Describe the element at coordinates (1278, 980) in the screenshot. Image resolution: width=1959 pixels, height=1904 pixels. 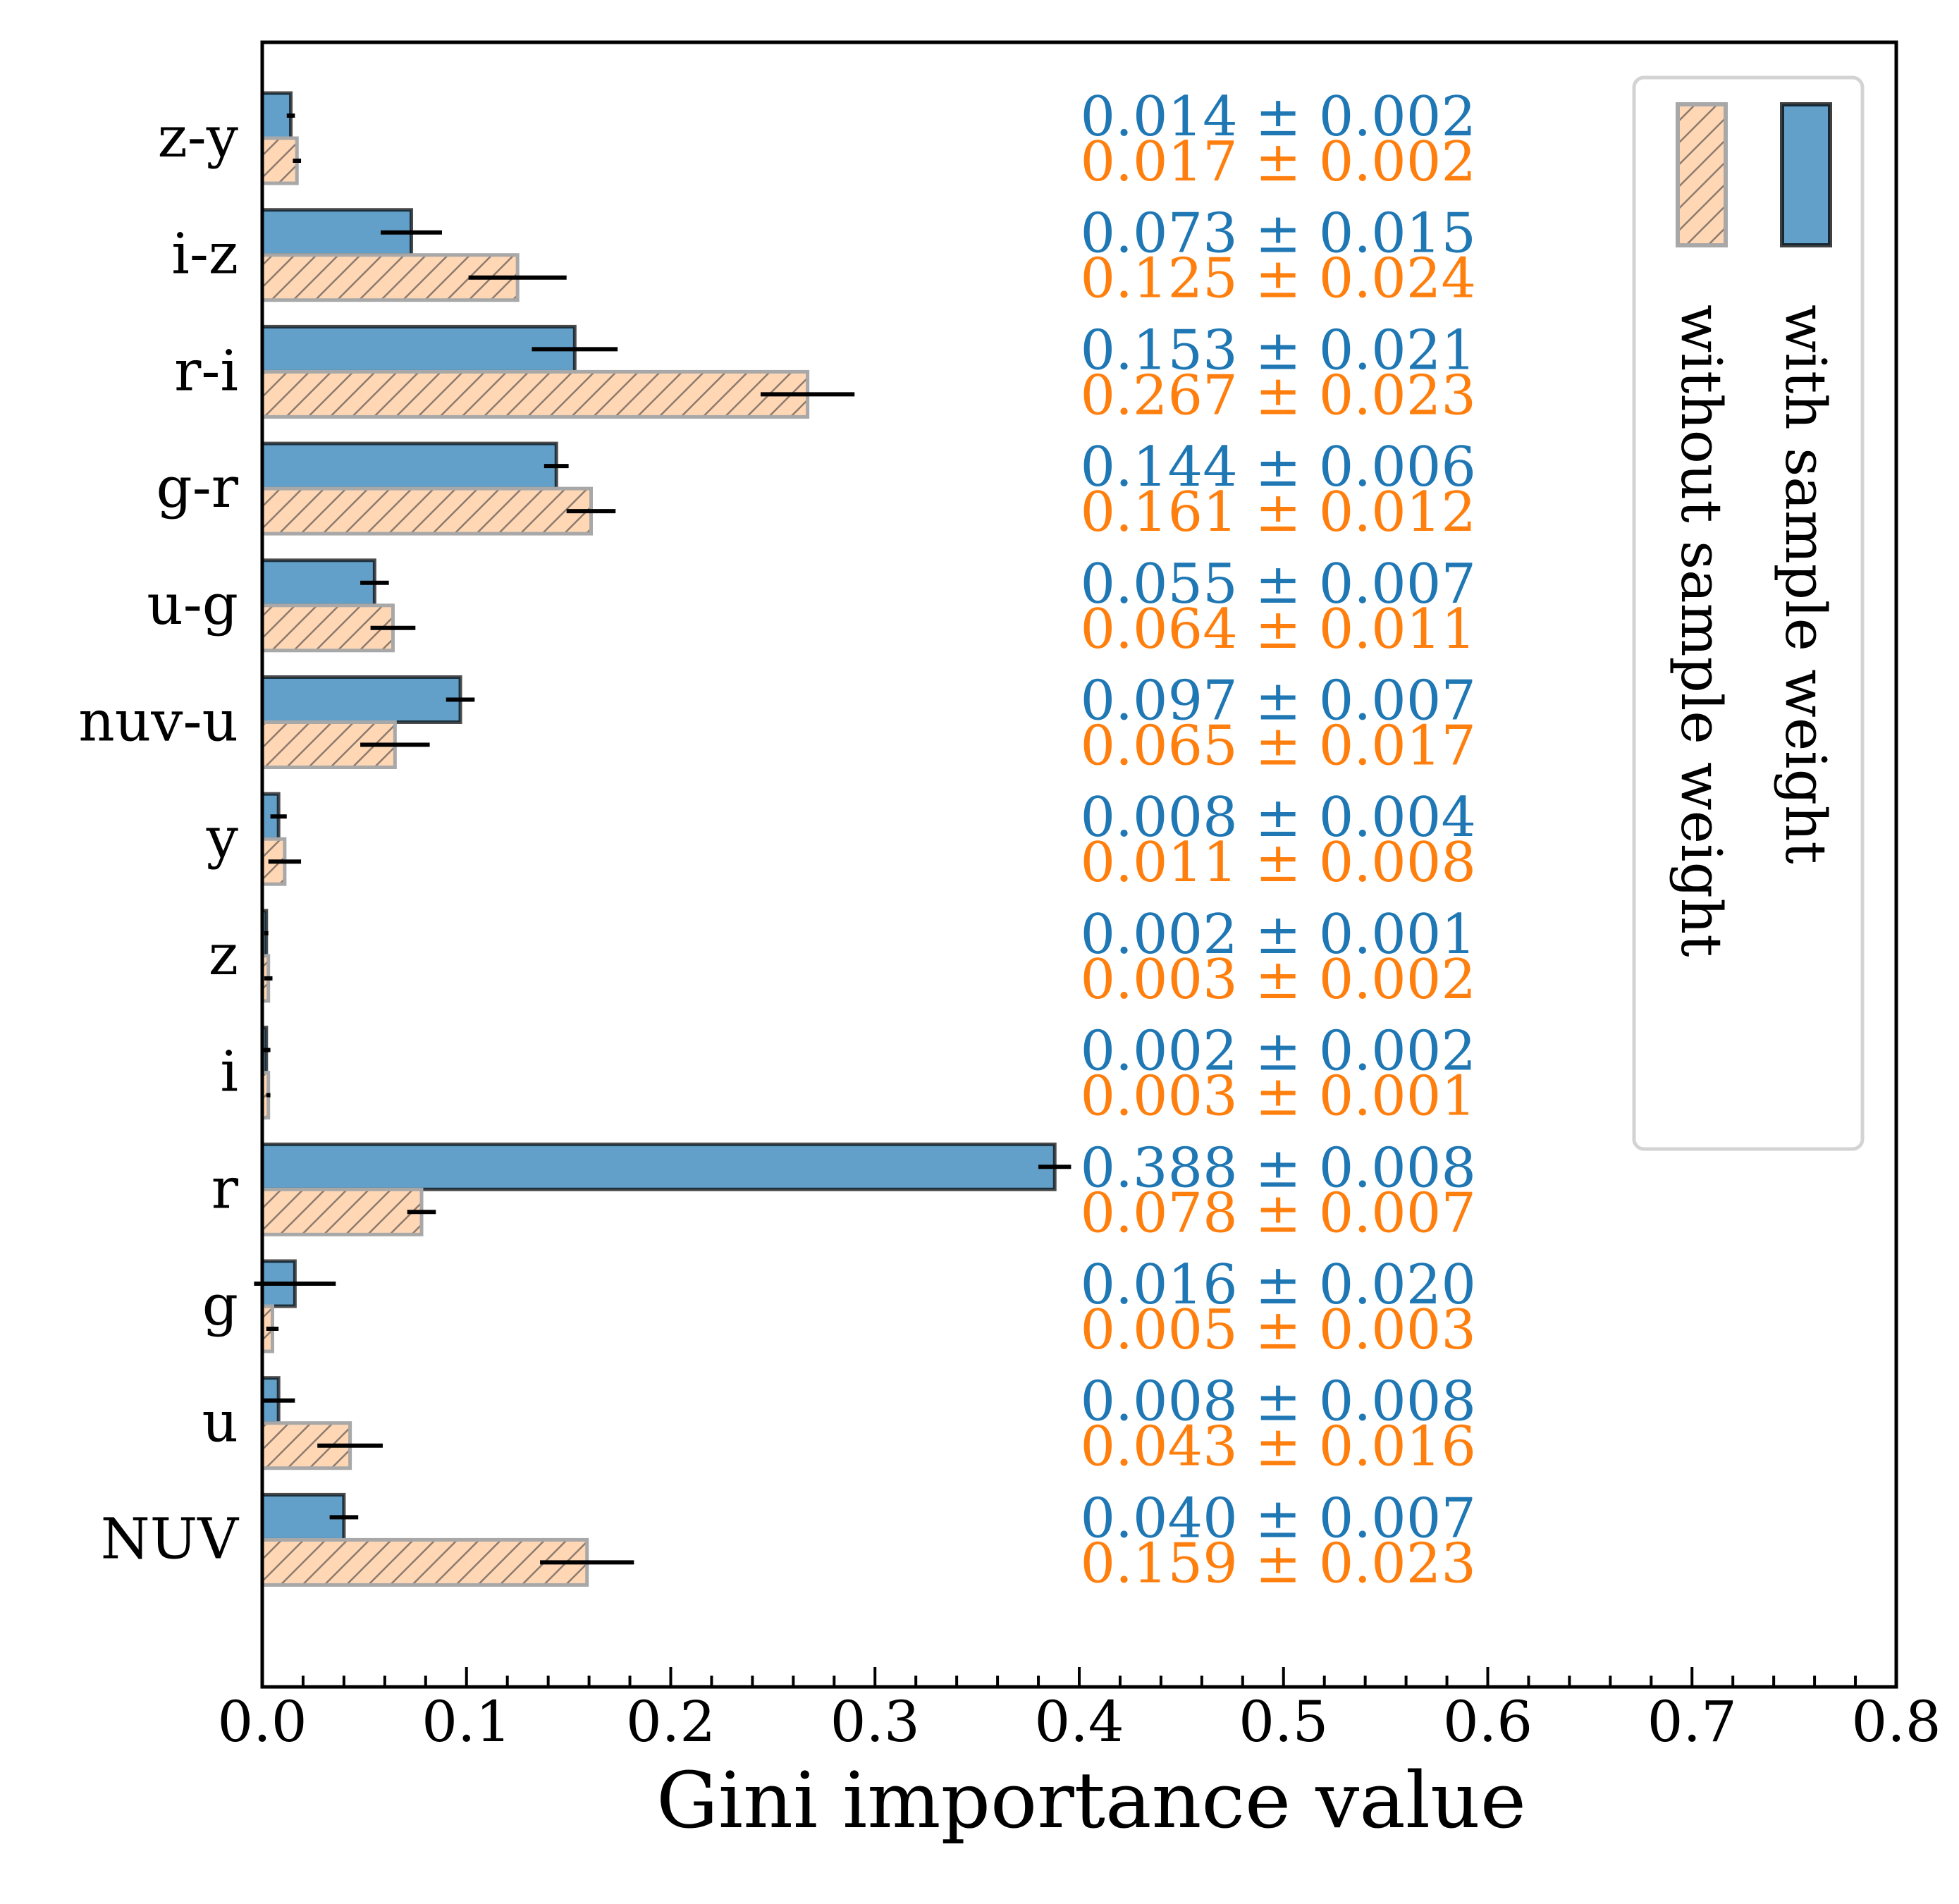
I see `annotation-without-weight: 0.003 ± 0.002` at that location.